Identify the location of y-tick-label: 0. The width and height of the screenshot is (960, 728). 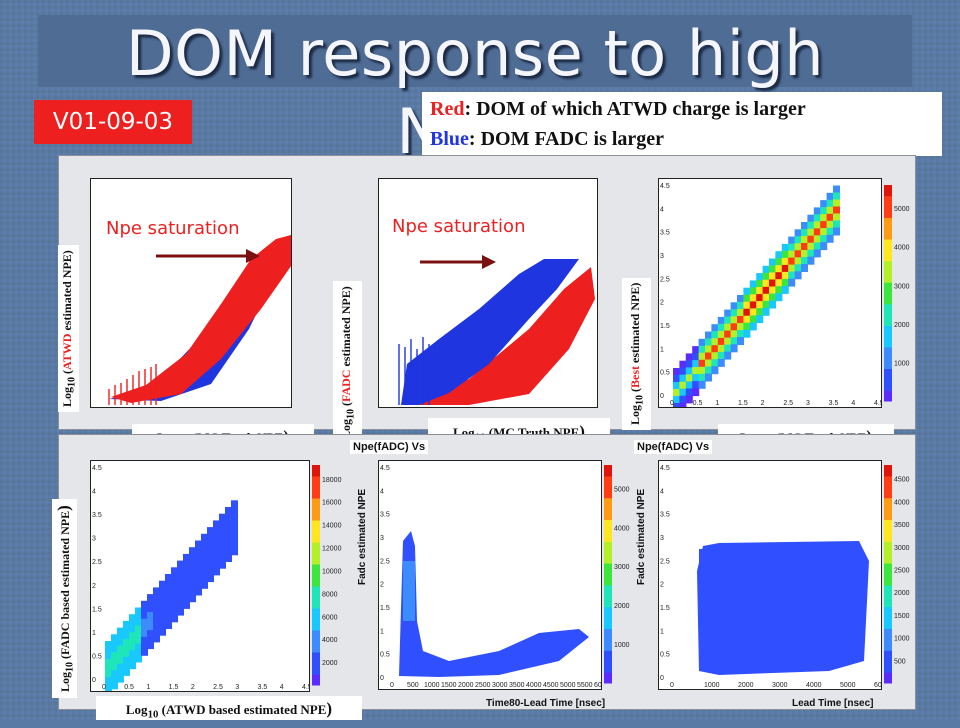
(94, 680).